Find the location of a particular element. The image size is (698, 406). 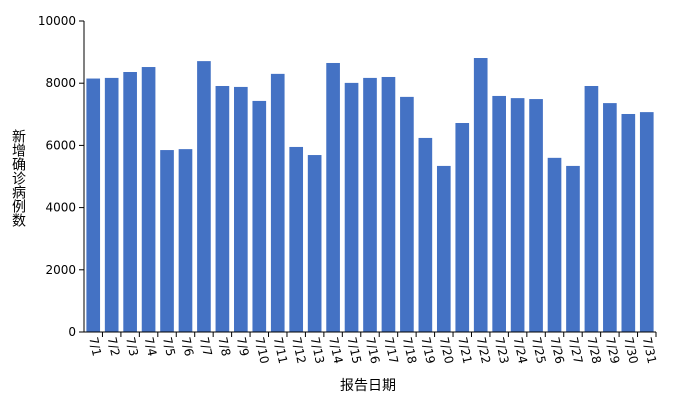

y-axis-label: 新增确诊病例数 is located at coordinates (18, 178).